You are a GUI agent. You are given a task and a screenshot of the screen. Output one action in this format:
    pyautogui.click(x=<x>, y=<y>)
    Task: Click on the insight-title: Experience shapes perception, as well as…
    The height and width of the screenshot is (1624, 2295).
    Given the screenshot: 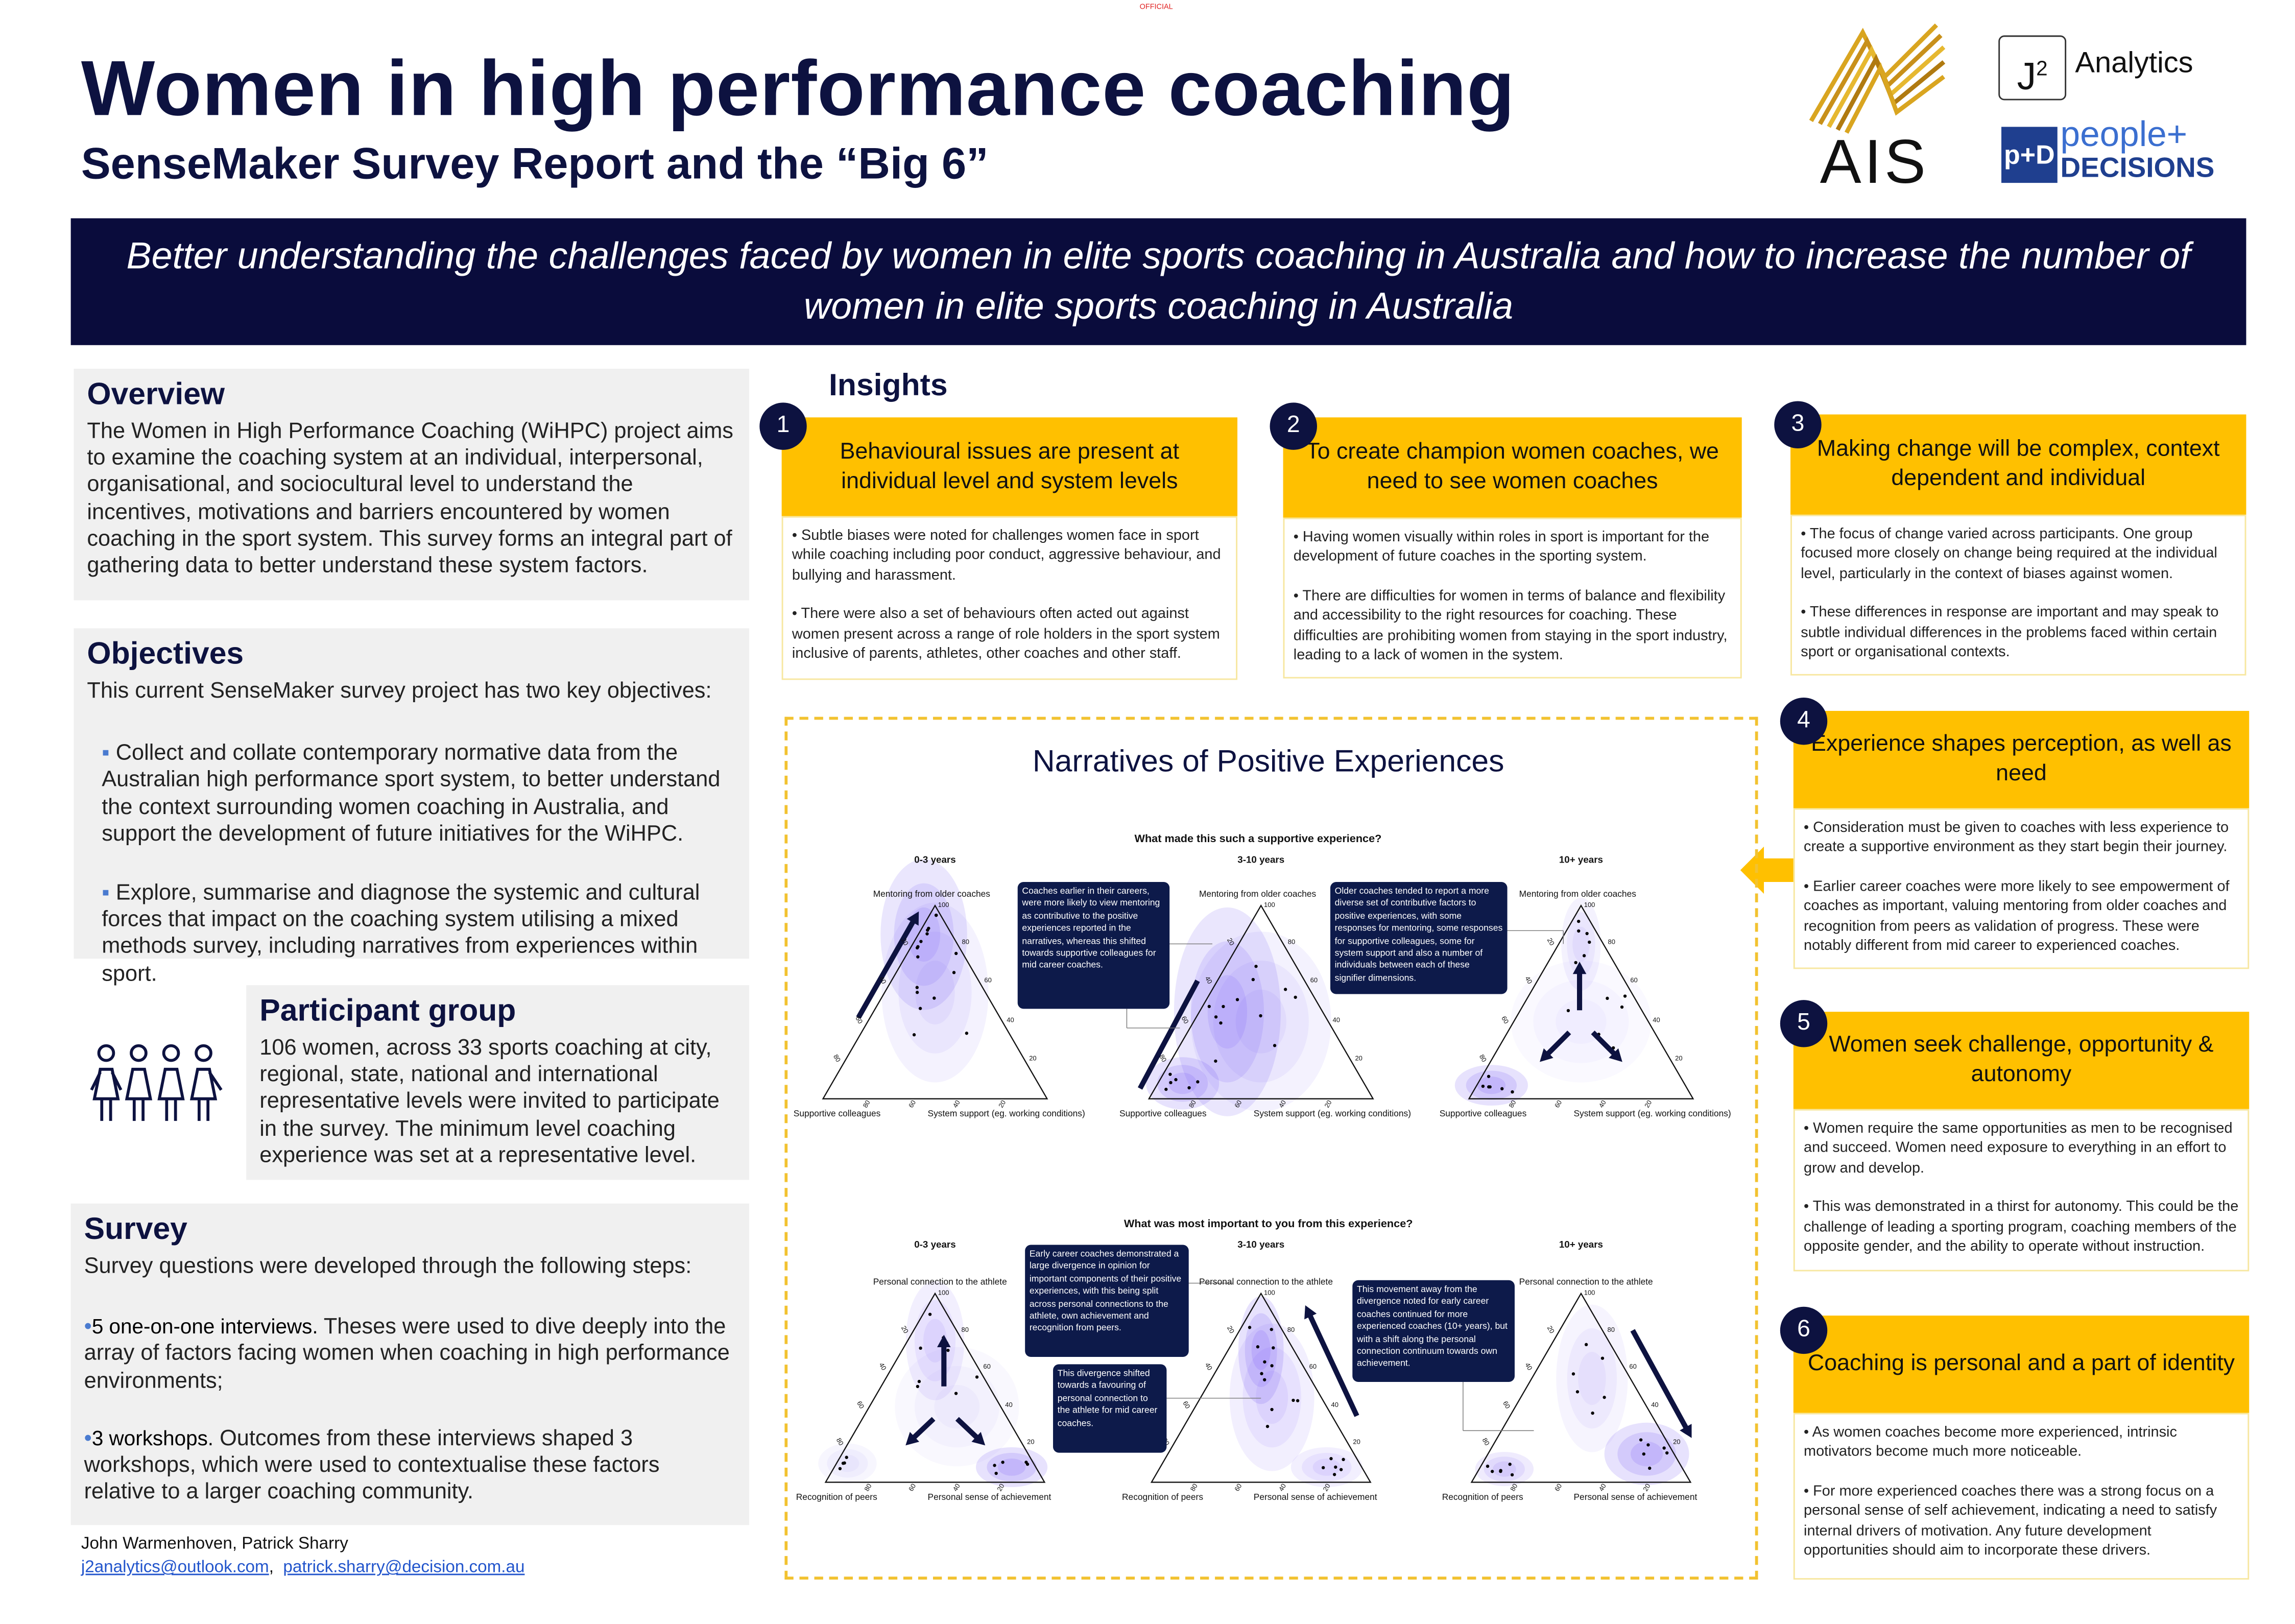 What is the action you would take?
    pyautogui.click(x=2021, y=759)
    